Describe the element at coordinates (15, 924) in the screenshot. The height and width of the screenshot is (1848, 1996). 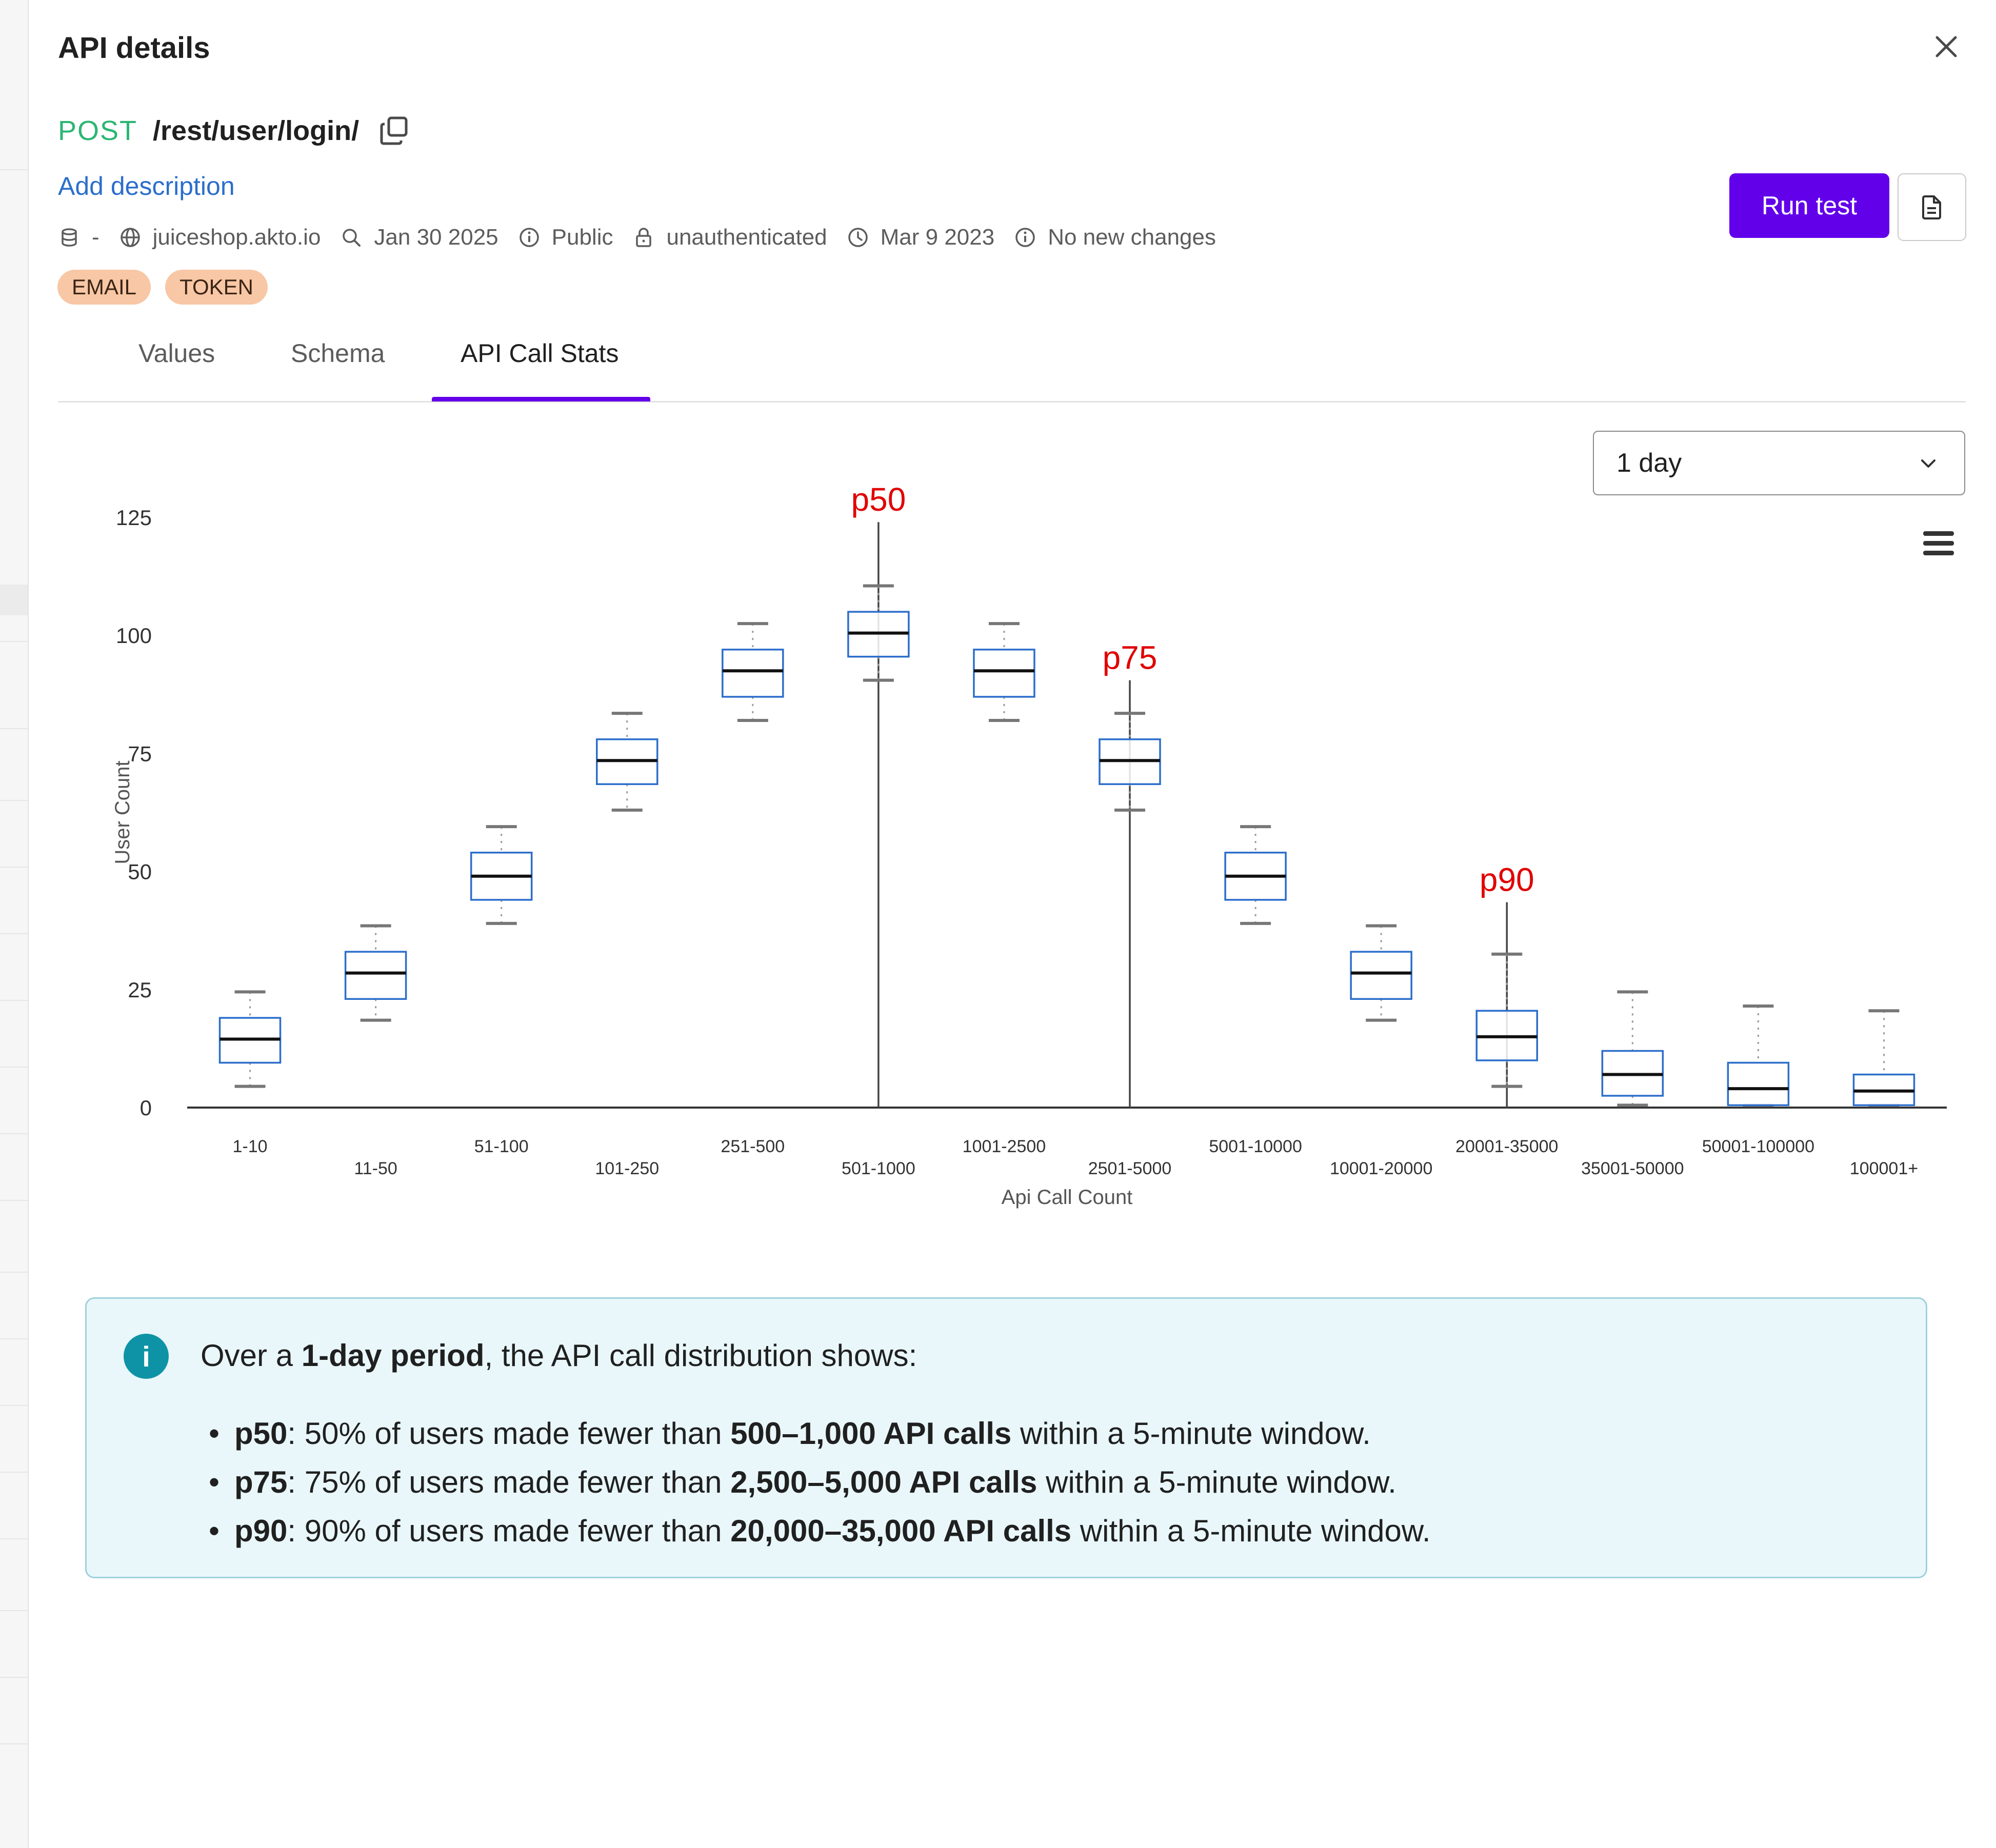
I see `background-list-strip` at that location.